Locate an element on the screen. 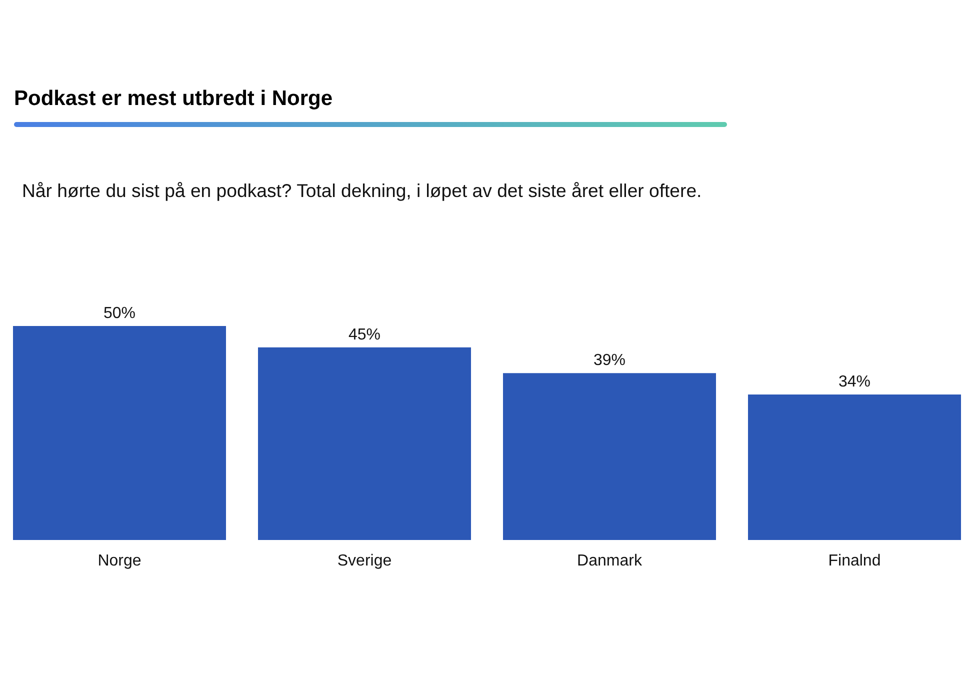 Image resolution: width=980 pixels, height=674 pixels. chart-title: Podkast er mest utbredt i Norge is located at coordinates (173, 99).